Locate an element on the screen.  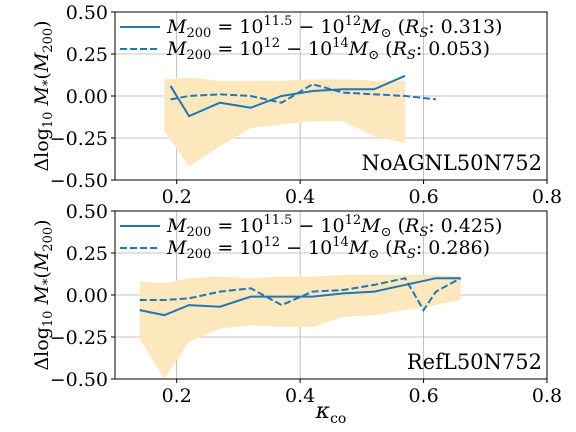
legend-label: M200 = 1011.5 − 1012M⊙ (RS: 0.425) is located at coordinates (334, 226).